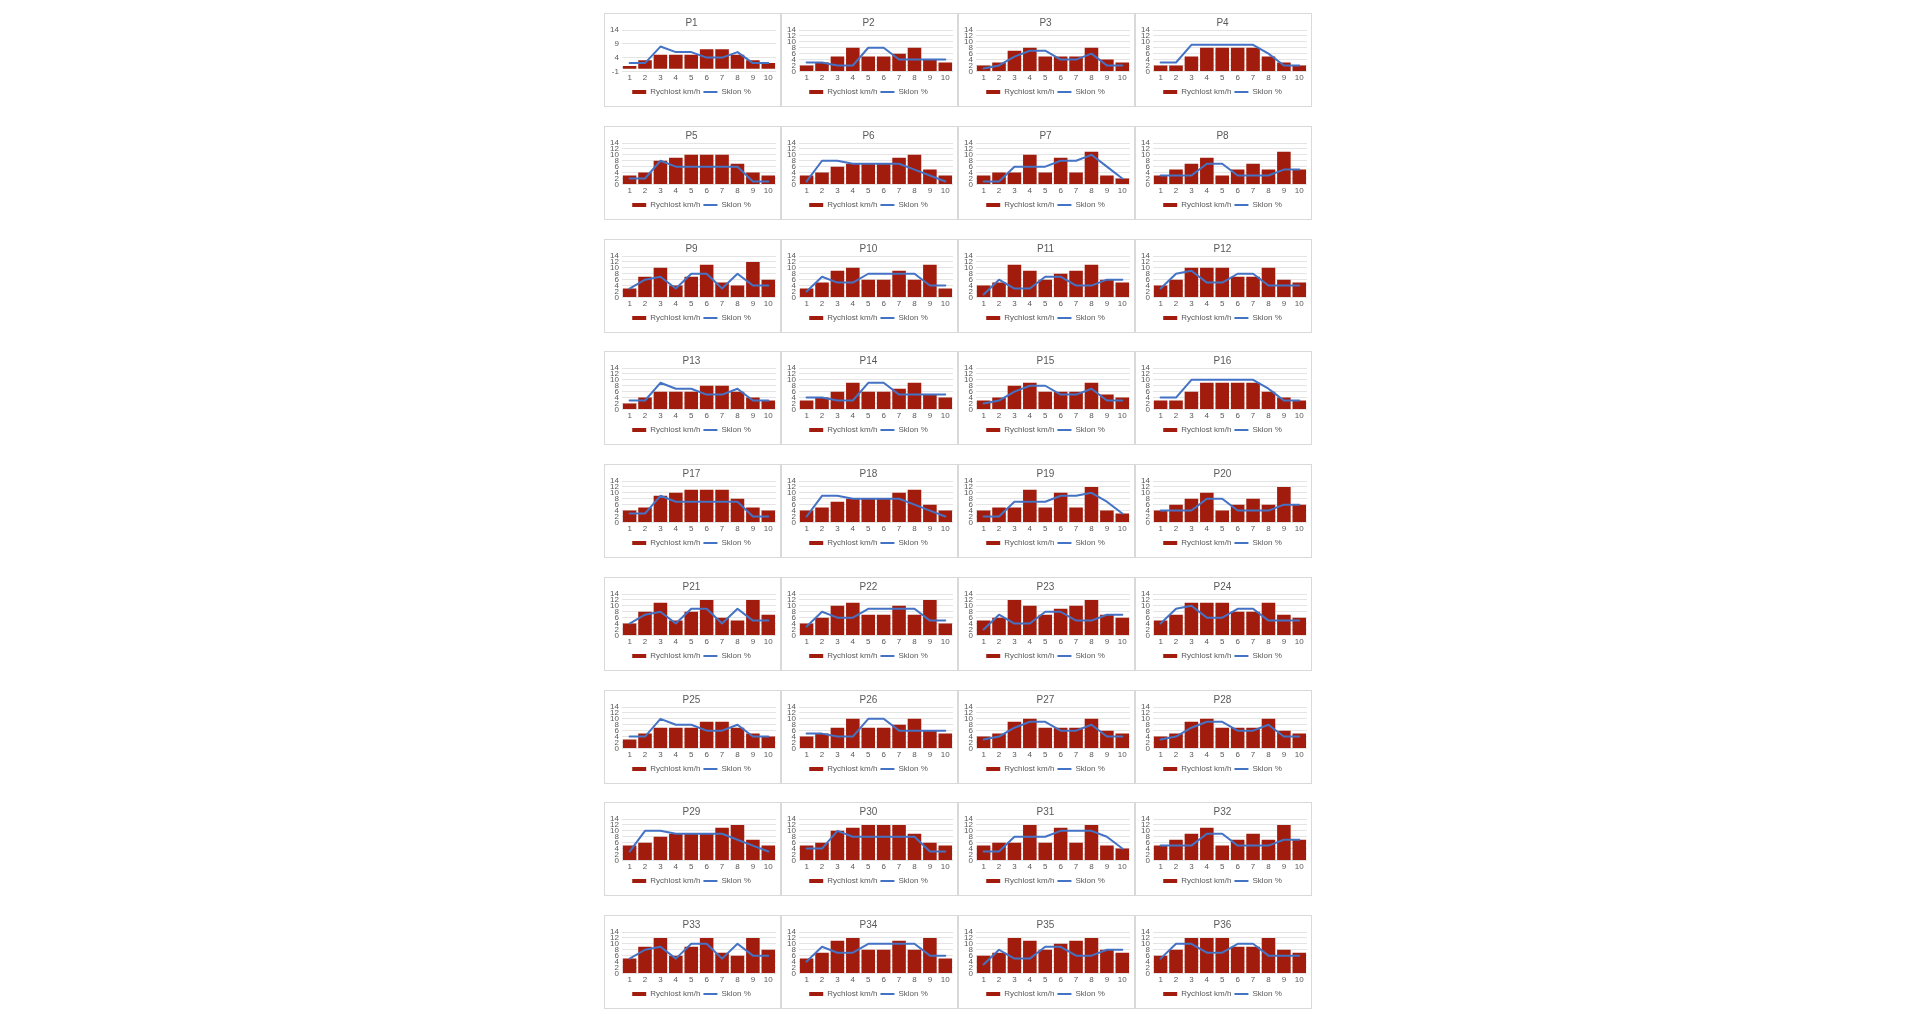  Describe the element at coordinates (868, 586) in the screenshot. I see `chart-title: P22` at that location.